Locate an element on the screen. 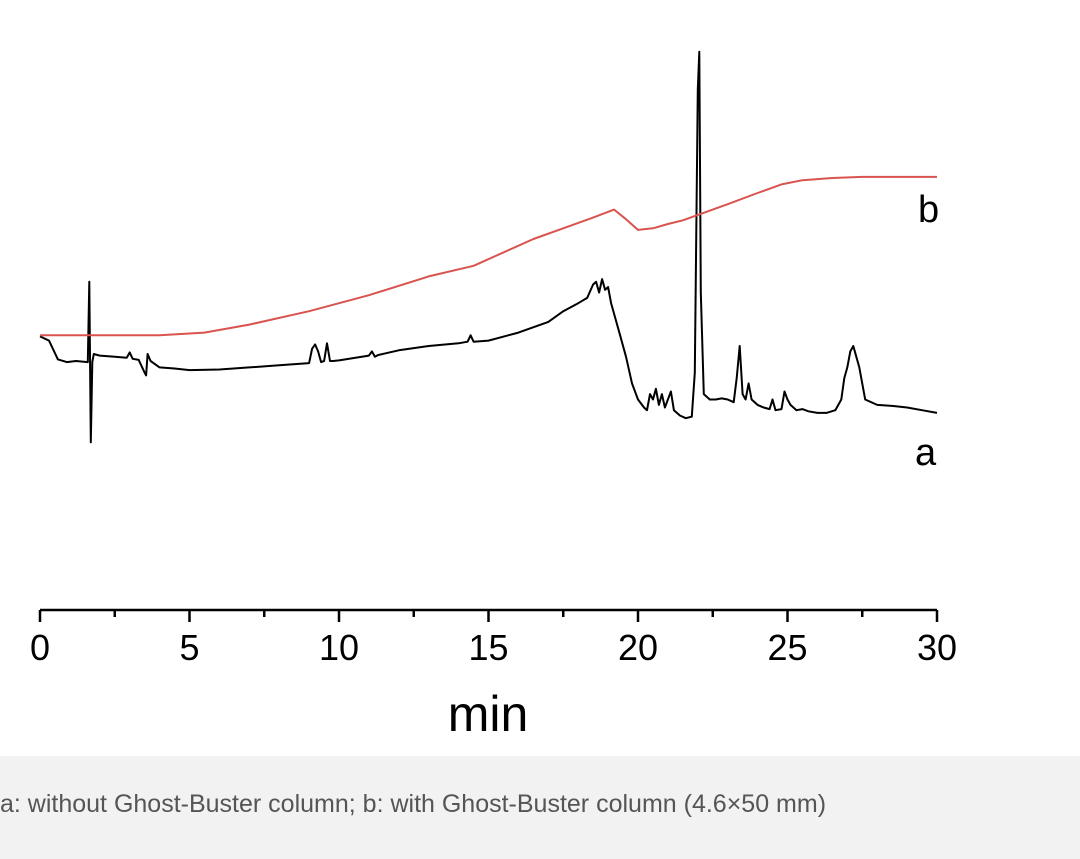  x-tick-label: 20 is located at coordinates (638, 647).